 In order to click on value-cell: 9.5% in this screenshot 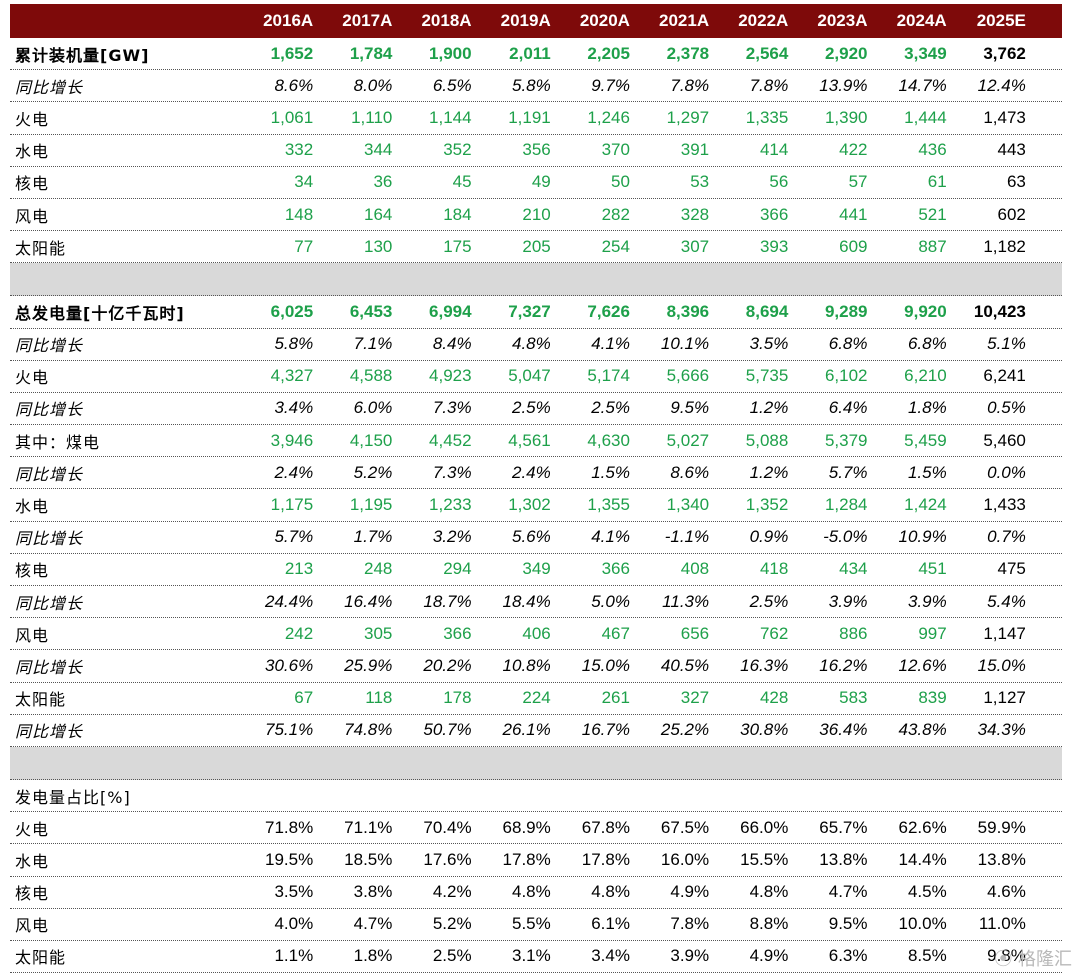, I will do `click(690, 408)`.